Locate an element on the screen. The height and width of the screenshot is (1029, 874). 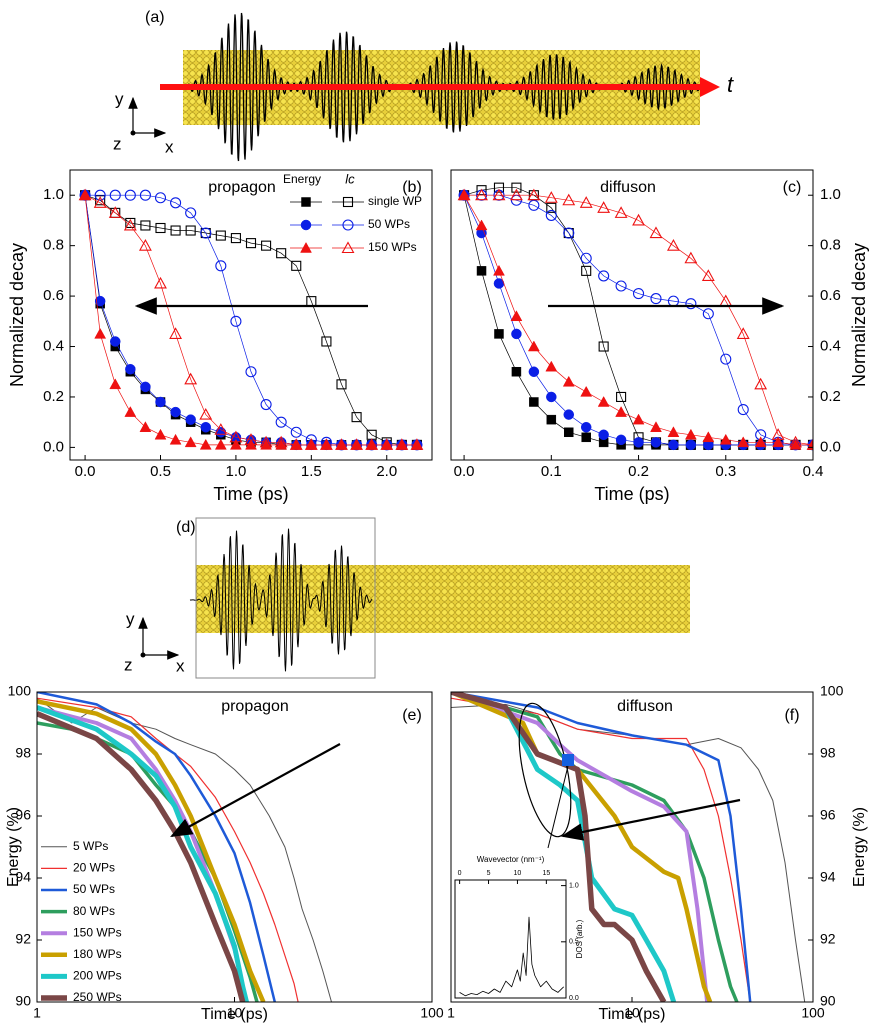
x-axis-label: Time (ps) is located at coordinates (631, 494).